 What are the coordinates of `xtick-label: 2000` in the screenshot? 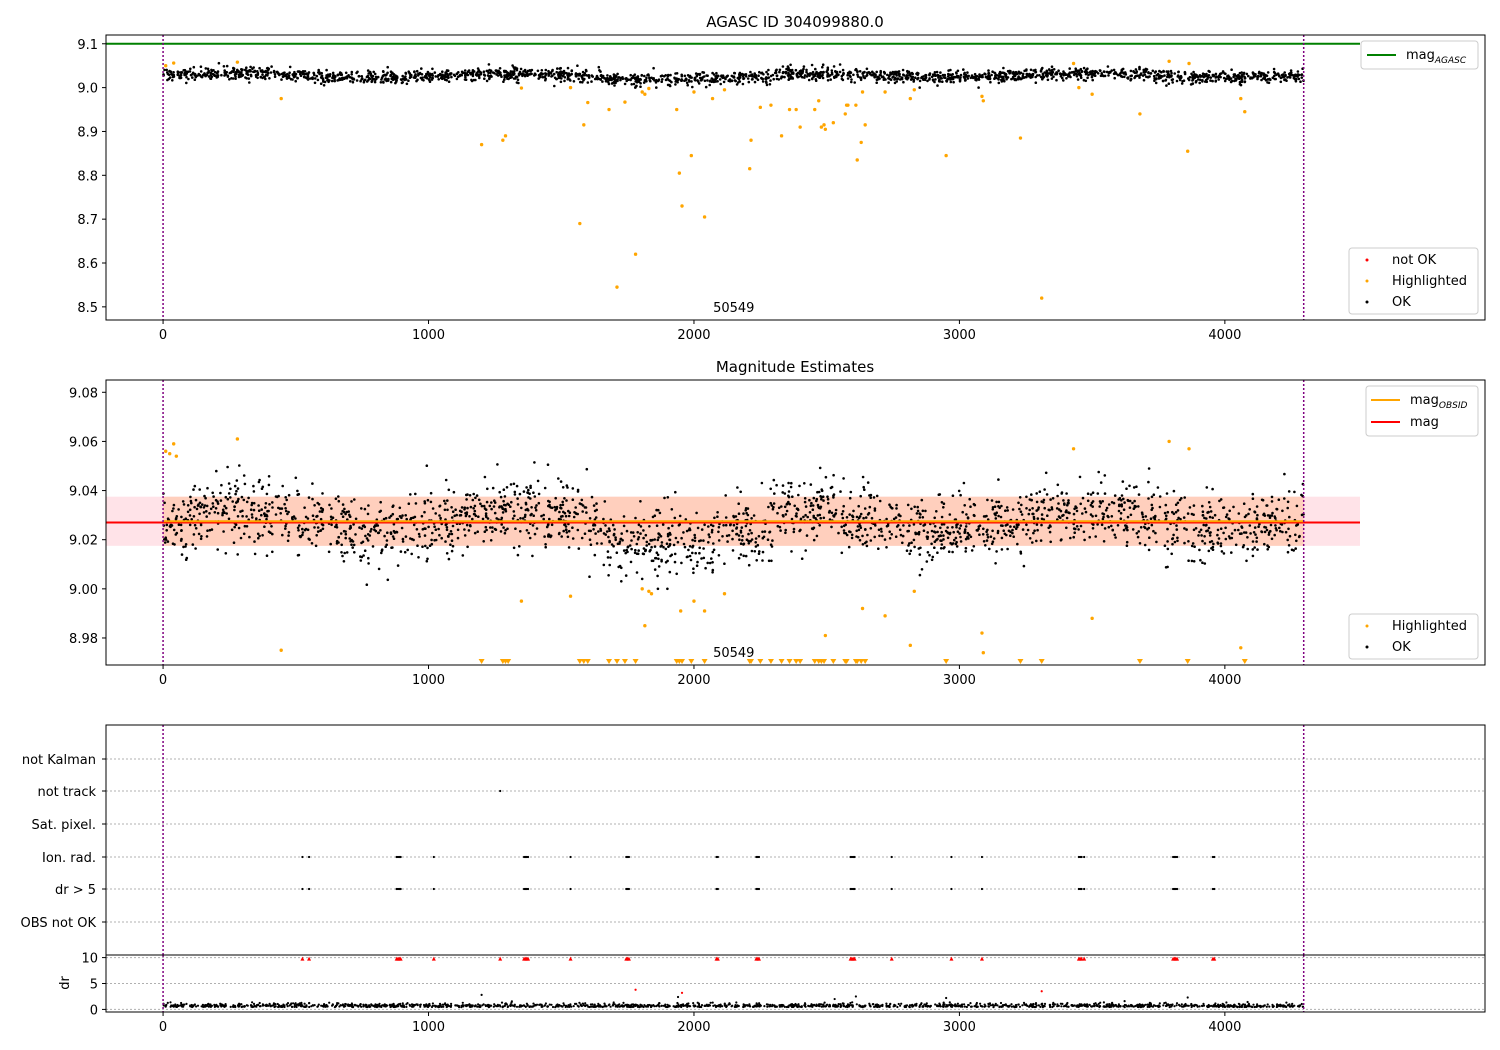 It's located at (693, 335).